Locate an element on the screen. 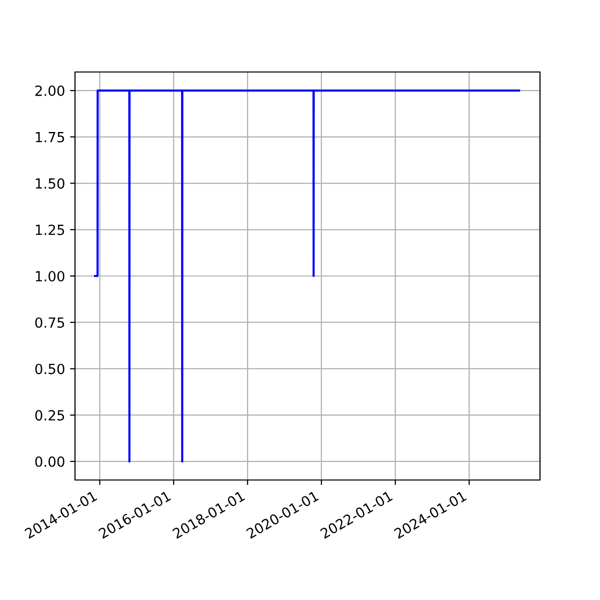  y-tick-label: 0.25 is located at coordinates (49, 415).